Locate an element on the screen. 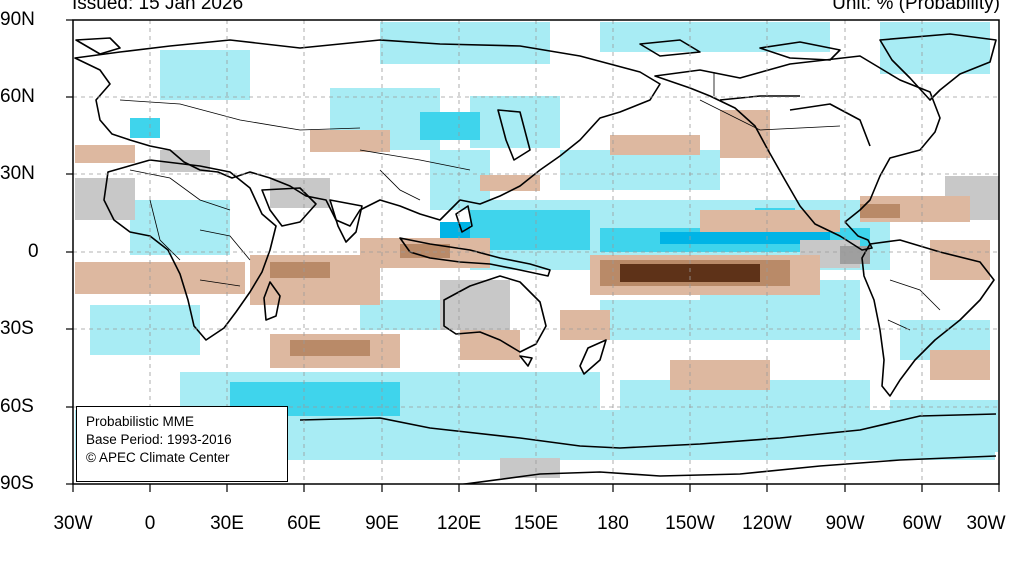 The image size is (1024, 576). lat-label-30n: 30N is located at coordinates (17, 173).